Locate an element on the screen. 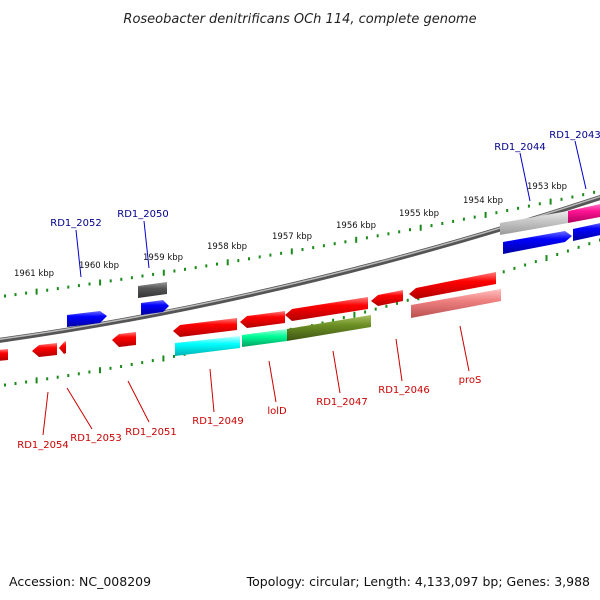 The height and width of the screenshot is (600, 600). callout-line-rd1-2047 is located at coordinates (336, 372).